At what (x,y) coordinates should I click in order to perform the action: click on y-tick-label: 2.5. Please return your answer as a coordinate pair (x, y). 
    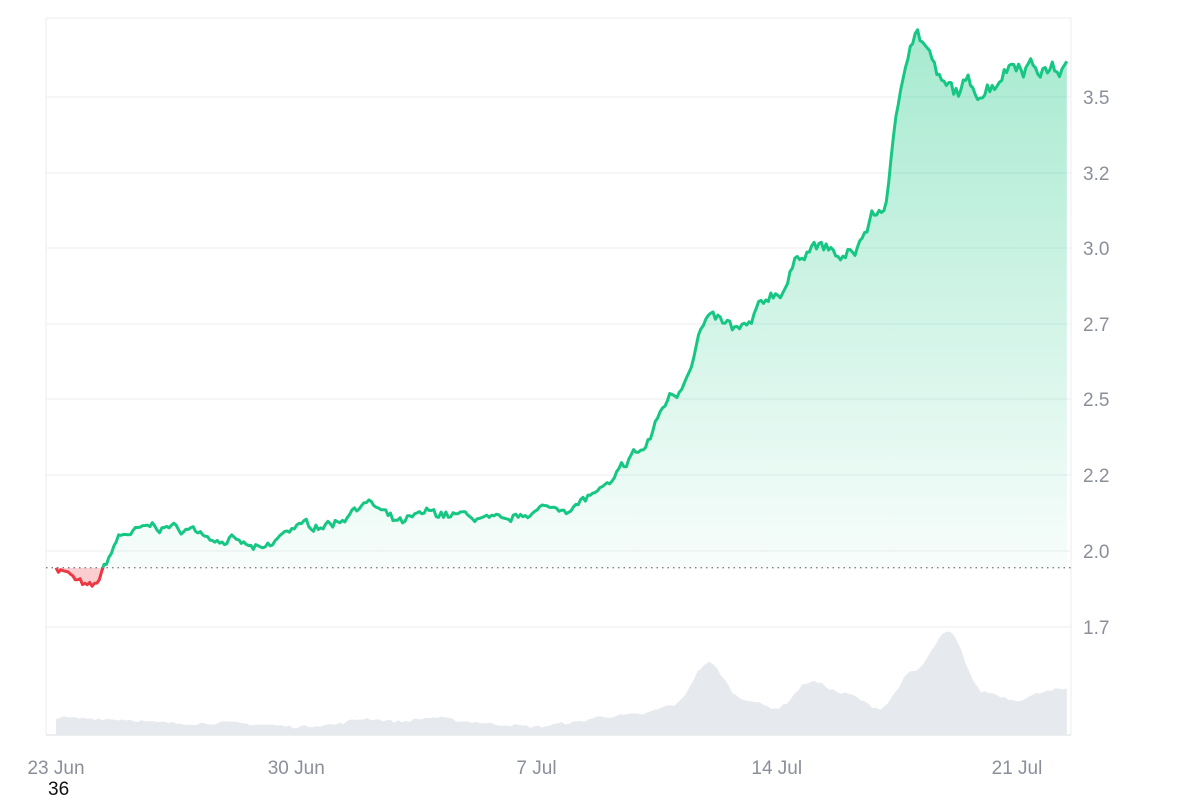
    Looking at the image, I should click on (1096, 400).